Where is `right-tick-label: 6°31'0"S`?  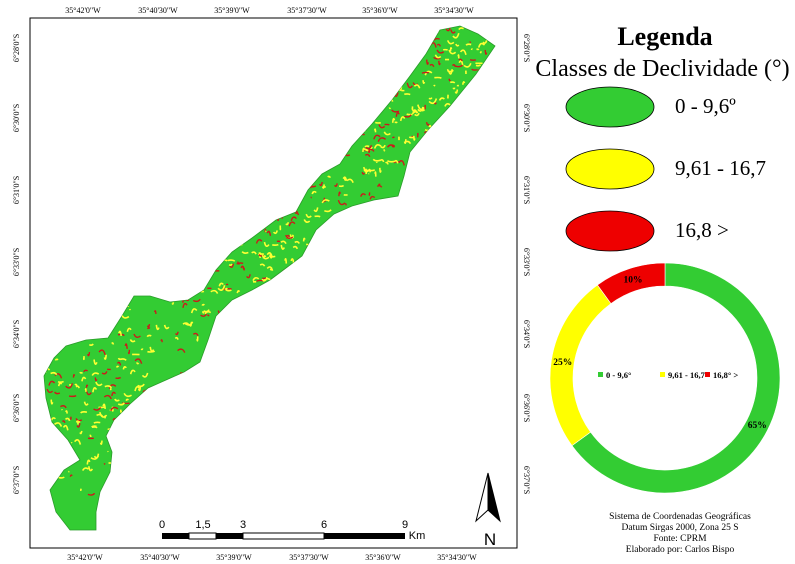 right-tick-label: 6°31'0"S is located at coordinates (526, 190).